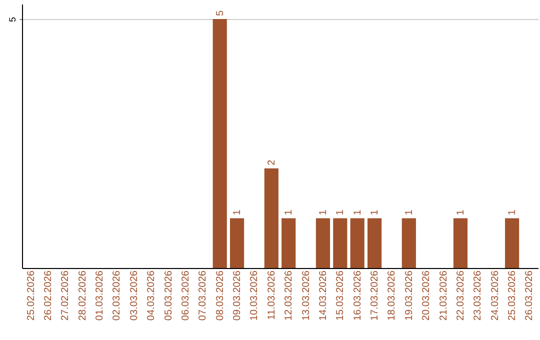  I want to click on x-tick-label: 20.03.2026, so click(426, 295).